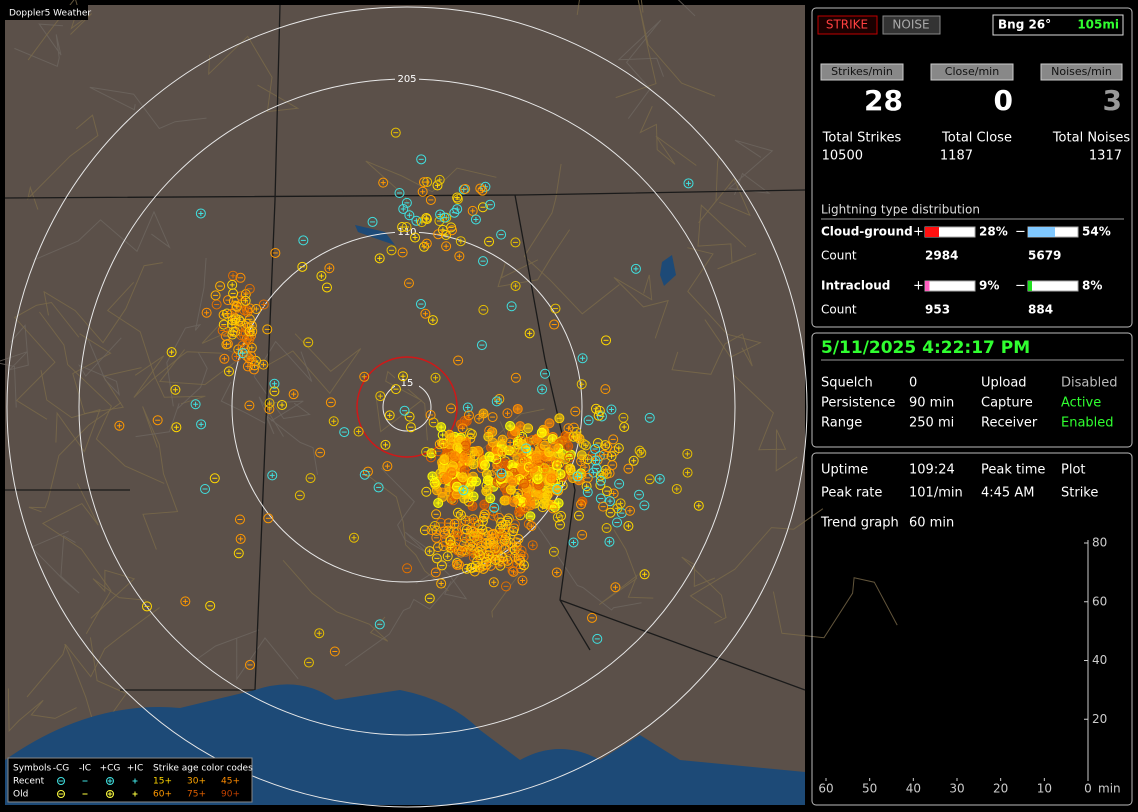 Image resolution: width=1138 pixels, height=812 pixels. Describe the element at coordinates (406, 79) in the screenshot. I see `ring-label: 205` at that location.